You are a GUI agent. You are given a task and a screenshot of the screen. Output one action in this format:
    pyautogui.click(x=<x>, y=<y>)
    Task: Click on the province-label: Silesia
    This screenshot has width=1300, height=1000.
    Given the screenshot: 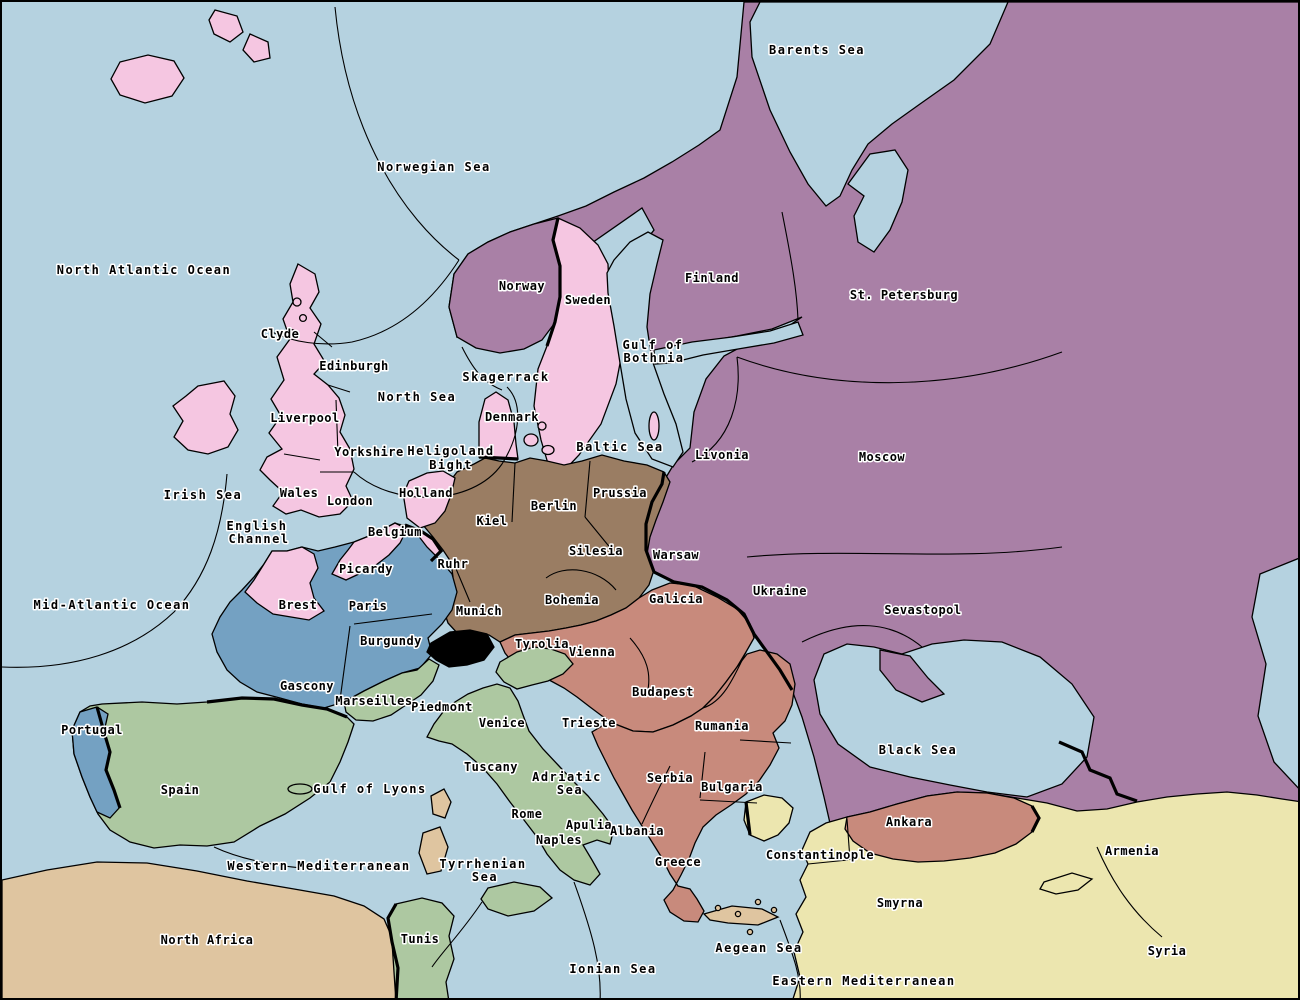 What is the action you would take?
    pyautogui.click(x=596, y=551)
    